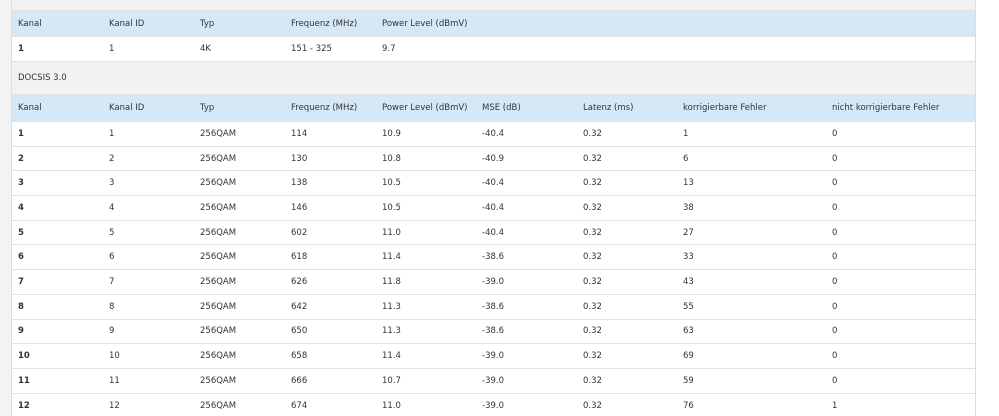 This screenshot has height=416, width=999. I want to click on table-cell: 59, so click(688, 380).